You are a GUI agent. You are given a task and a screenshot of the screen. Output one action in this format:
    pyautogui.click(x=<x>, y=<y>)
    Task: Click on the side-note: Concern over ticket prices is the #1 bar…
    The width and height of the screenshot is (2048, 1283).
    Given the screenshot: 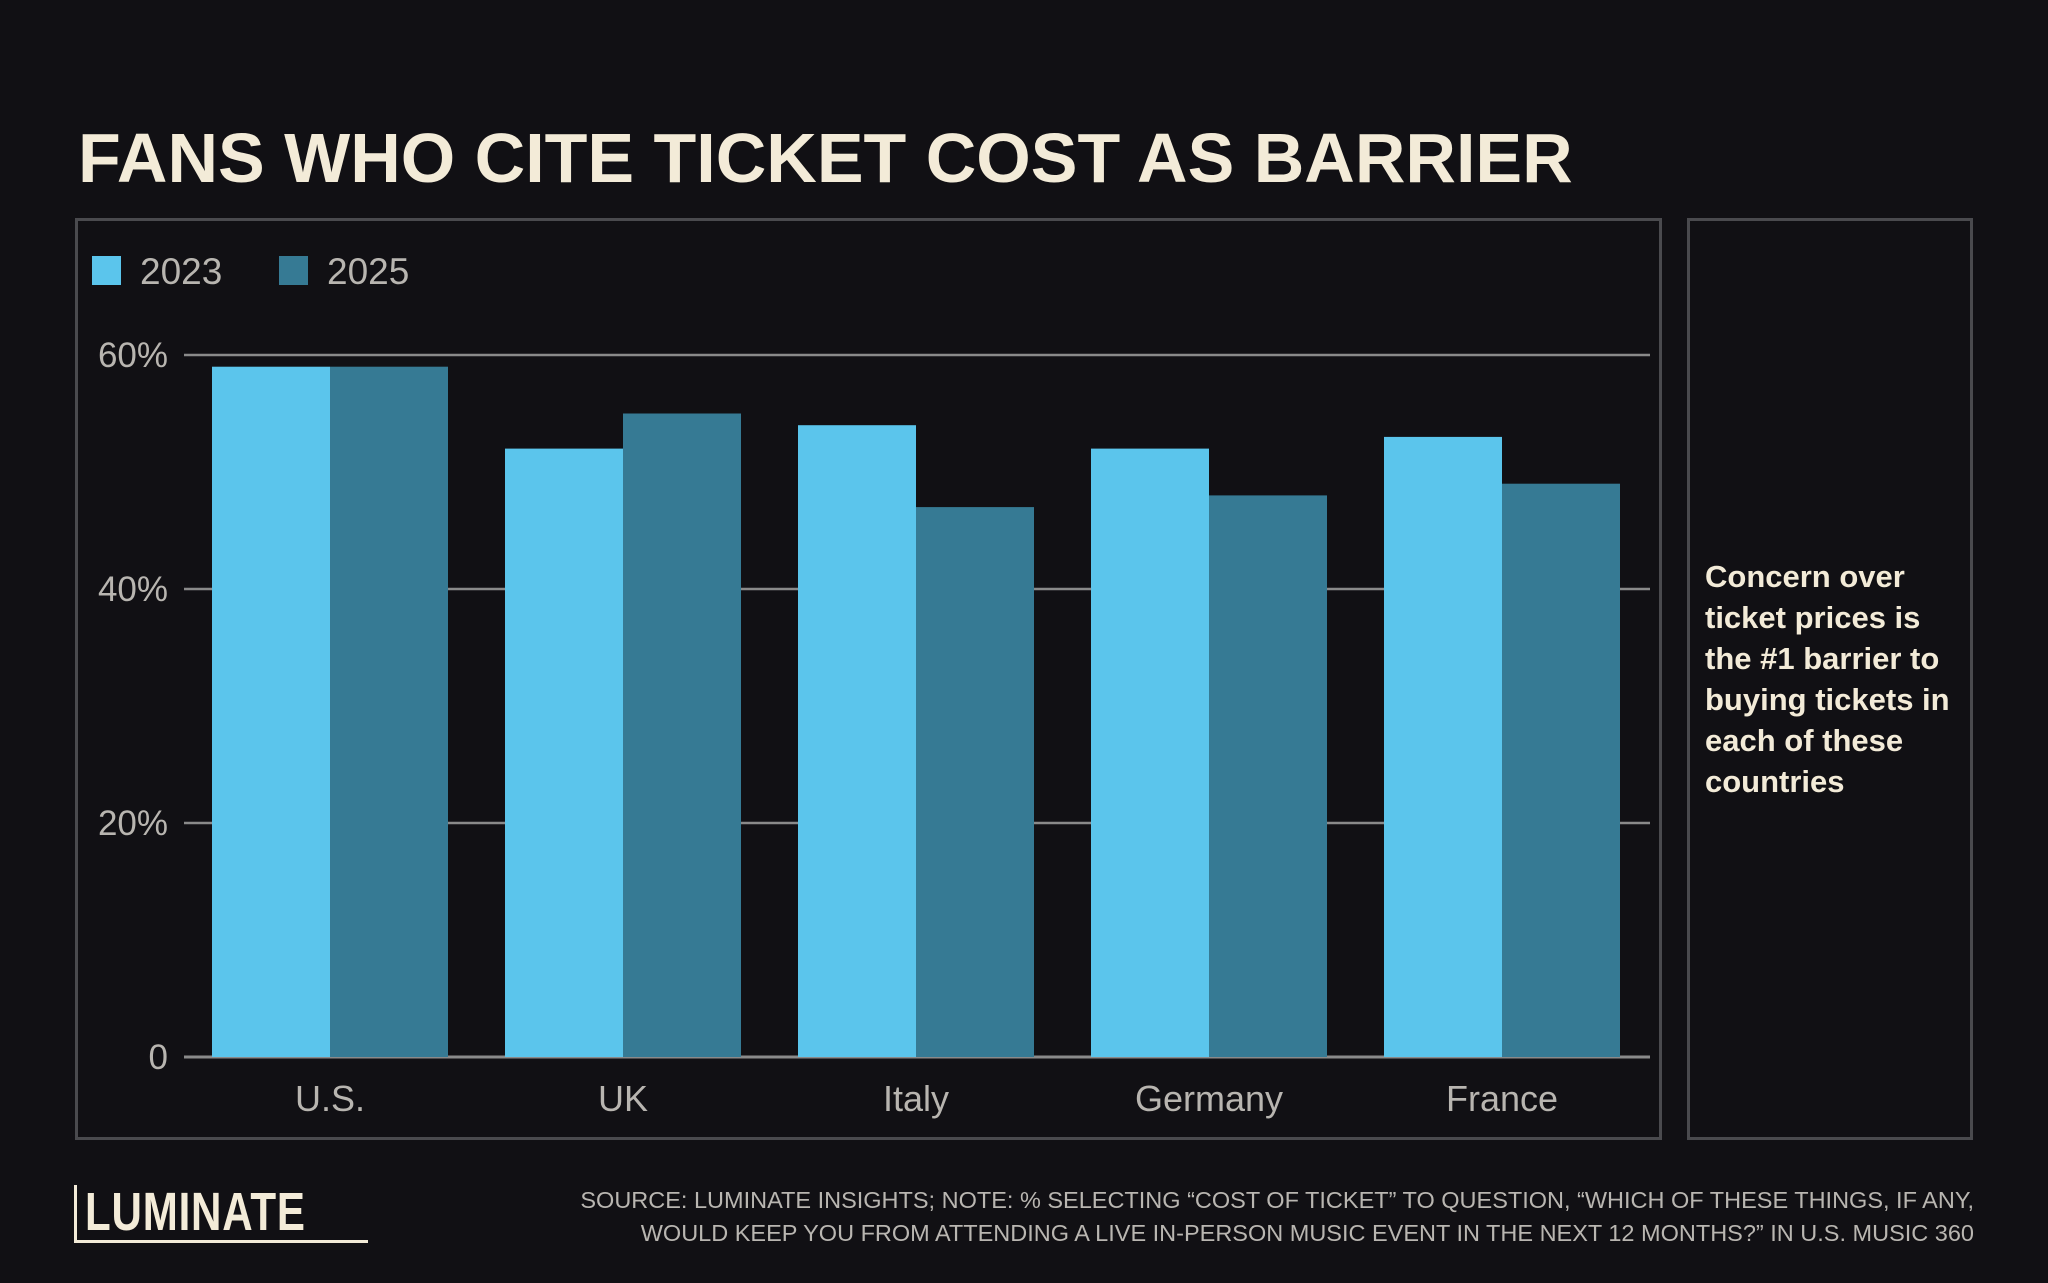 What is the action you would take?
    pyautogui.click(x=1827, y=679)
    